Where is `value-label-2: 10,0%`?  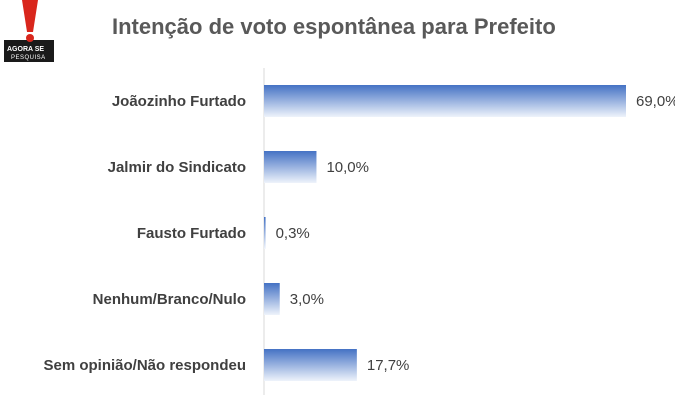 value-label-2: 10,0% is located at coordinates (347, 167).